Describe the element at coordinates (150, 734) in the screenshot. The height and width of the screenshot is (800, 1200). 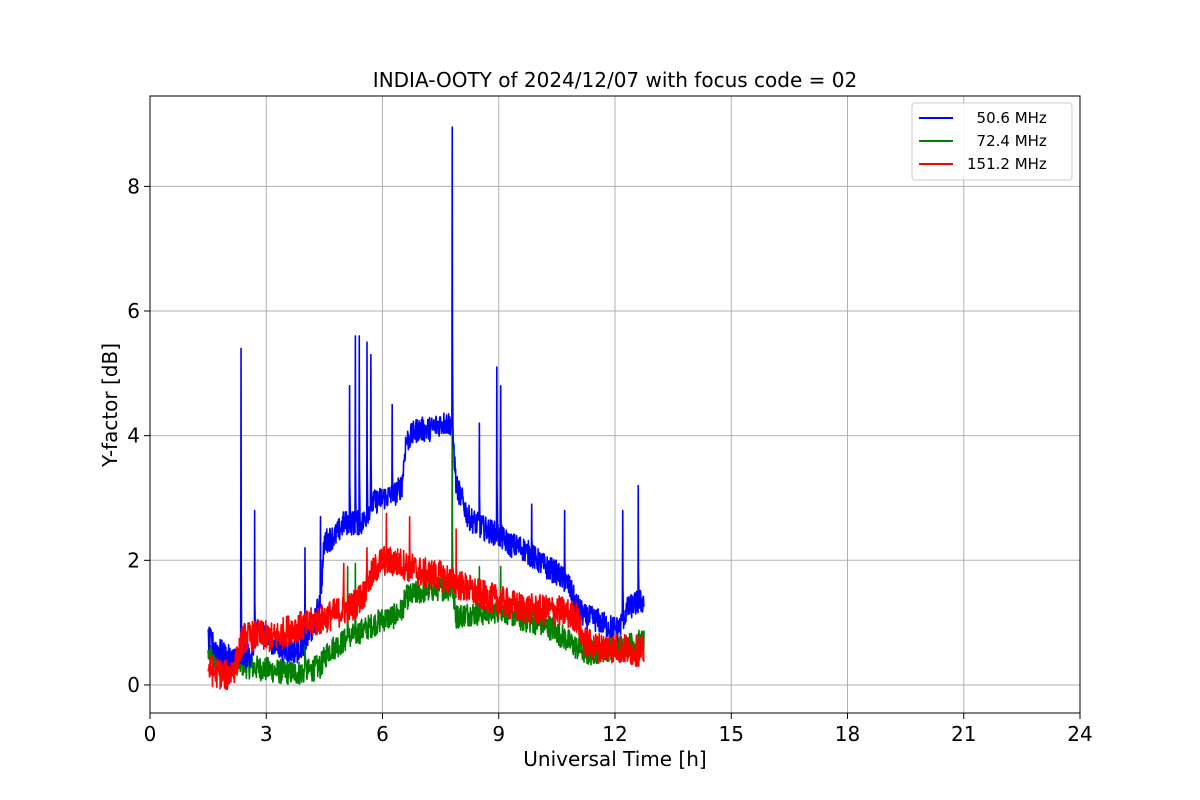
I see `x-tick-label: 0` at that location.